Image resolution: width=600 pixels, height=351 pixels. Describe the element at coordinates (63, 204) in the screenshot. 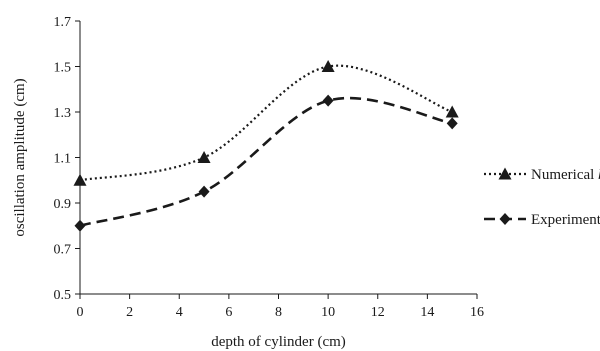

I see `y-tick-label: 0.9` at that location.